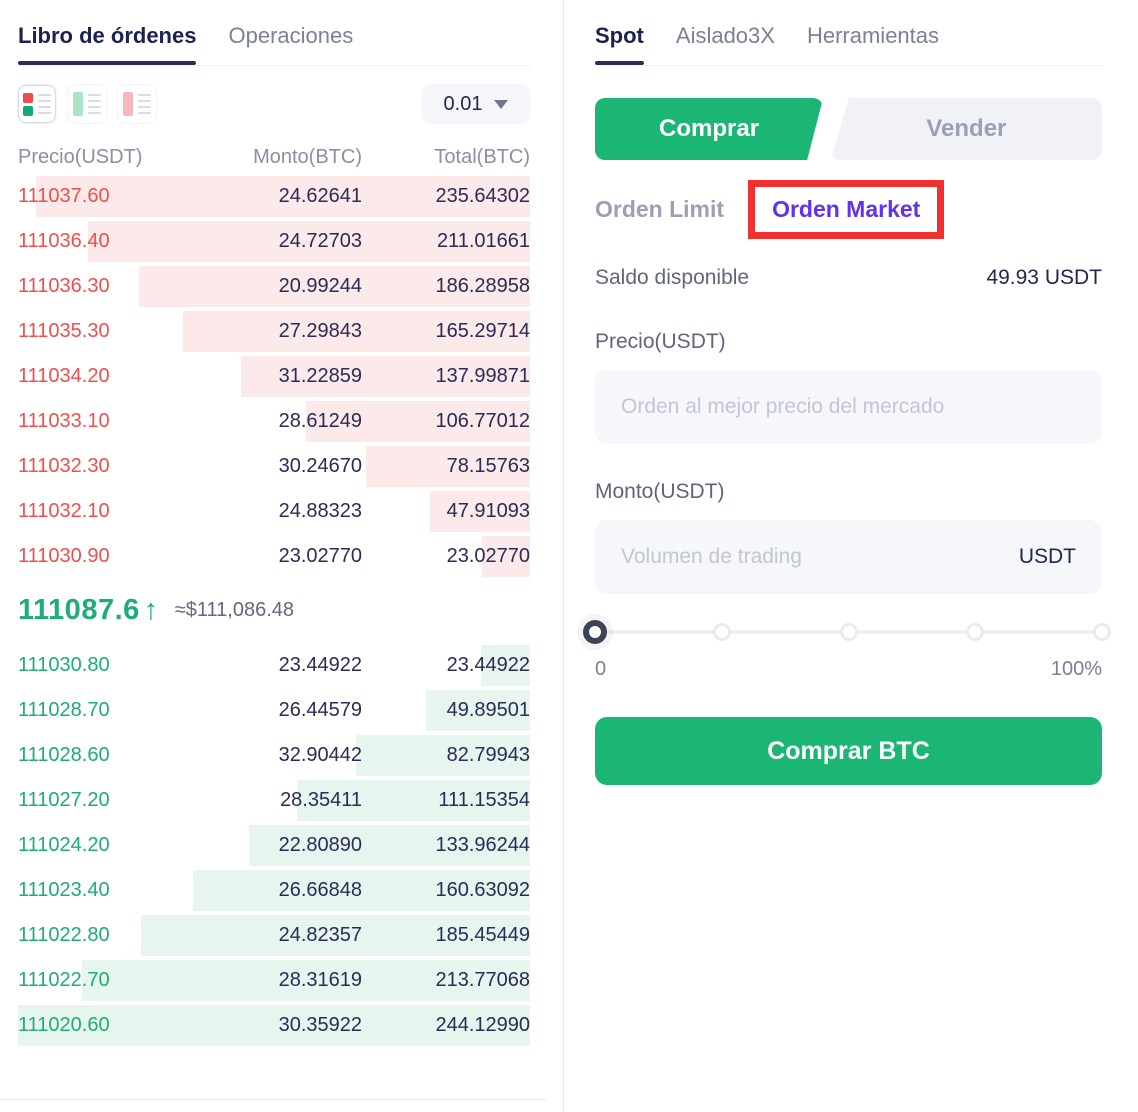 Image resolution: width=1138 pixels, height=1112 pixels. Describe the element at coordinates (320, 845) in the screenshot. I see `bid-amount: 22.80890` at that location.